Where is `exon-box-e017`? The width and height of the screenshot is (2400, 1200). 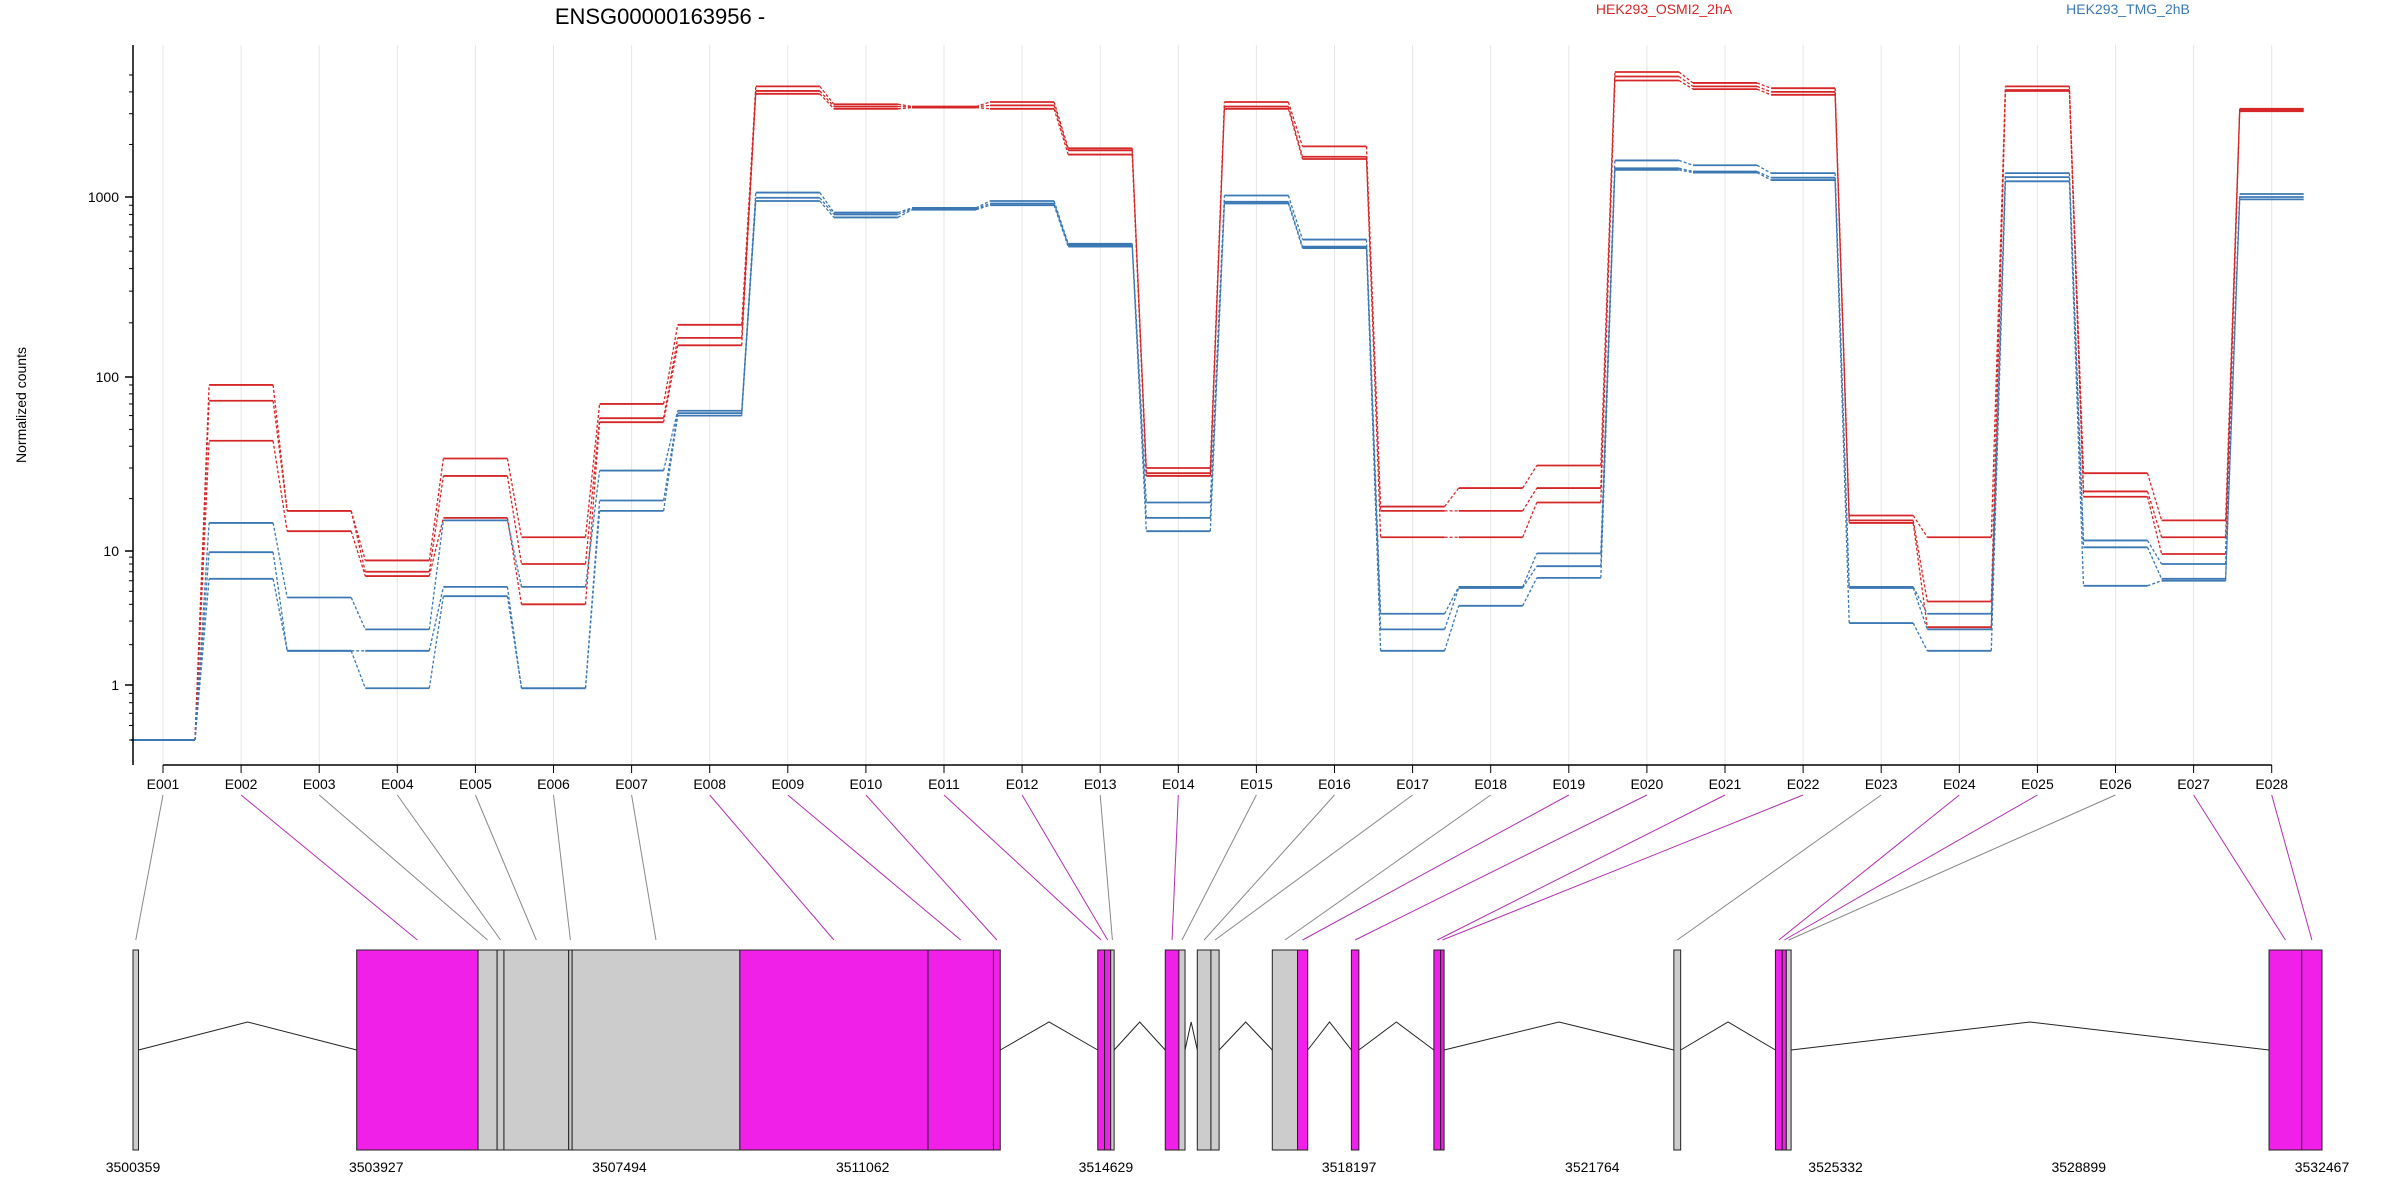 exon-box-e017 is located at coordinates (1215, 1050).